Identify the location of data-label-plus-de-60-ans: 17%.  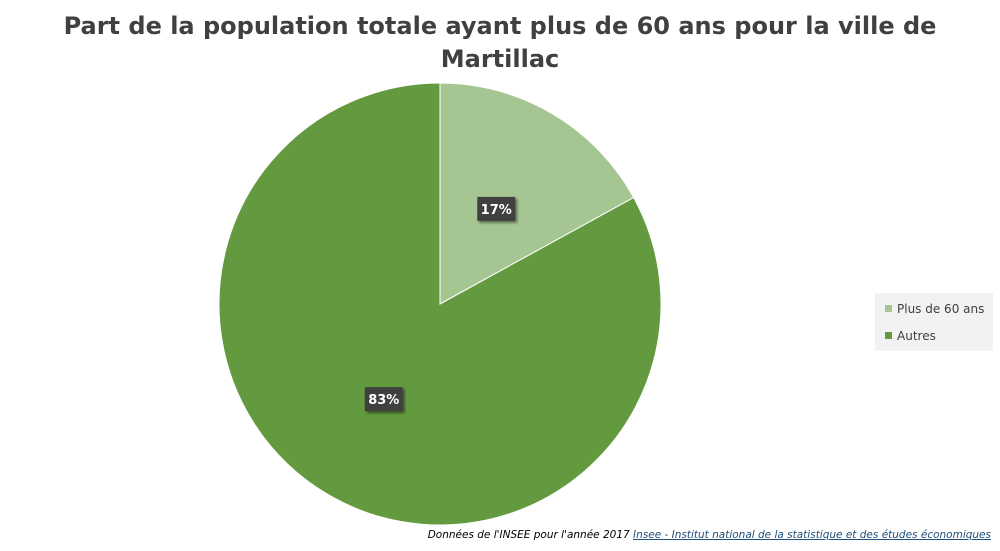
(496, 208).